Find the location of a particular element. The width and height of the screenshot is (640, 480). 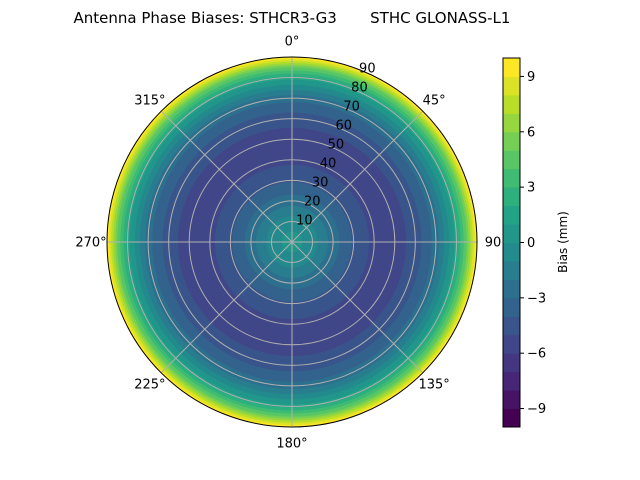

colorbar-tick-label: −6 is located at coordinates (536, 354).